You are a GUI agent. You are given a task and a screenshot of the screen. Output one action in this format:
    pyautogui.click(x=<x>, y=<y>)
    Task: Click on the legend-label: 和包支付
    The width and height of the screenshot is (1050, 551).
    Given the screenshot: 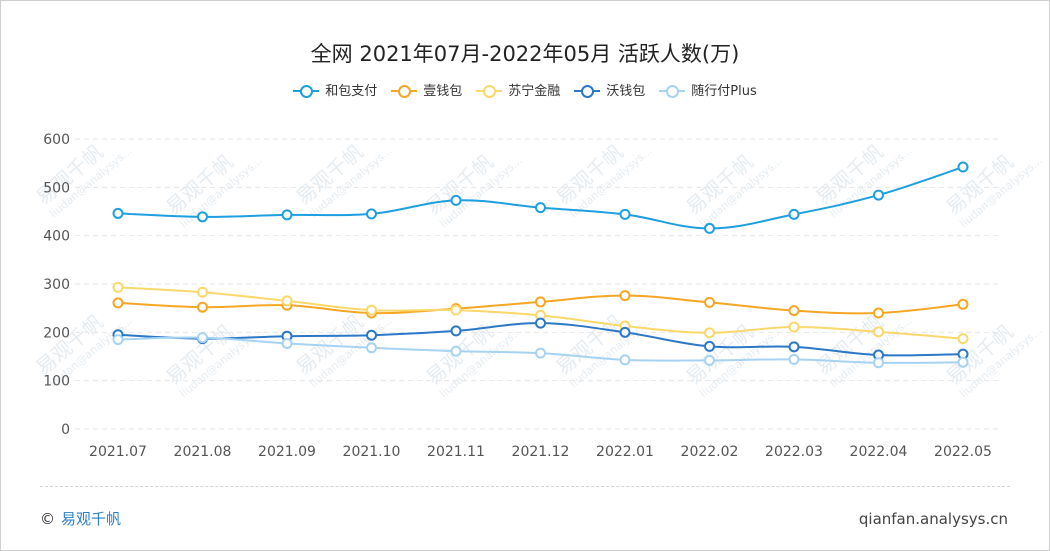 What is the action you would take?
    pyautogui.click(x=351, y=91)
    